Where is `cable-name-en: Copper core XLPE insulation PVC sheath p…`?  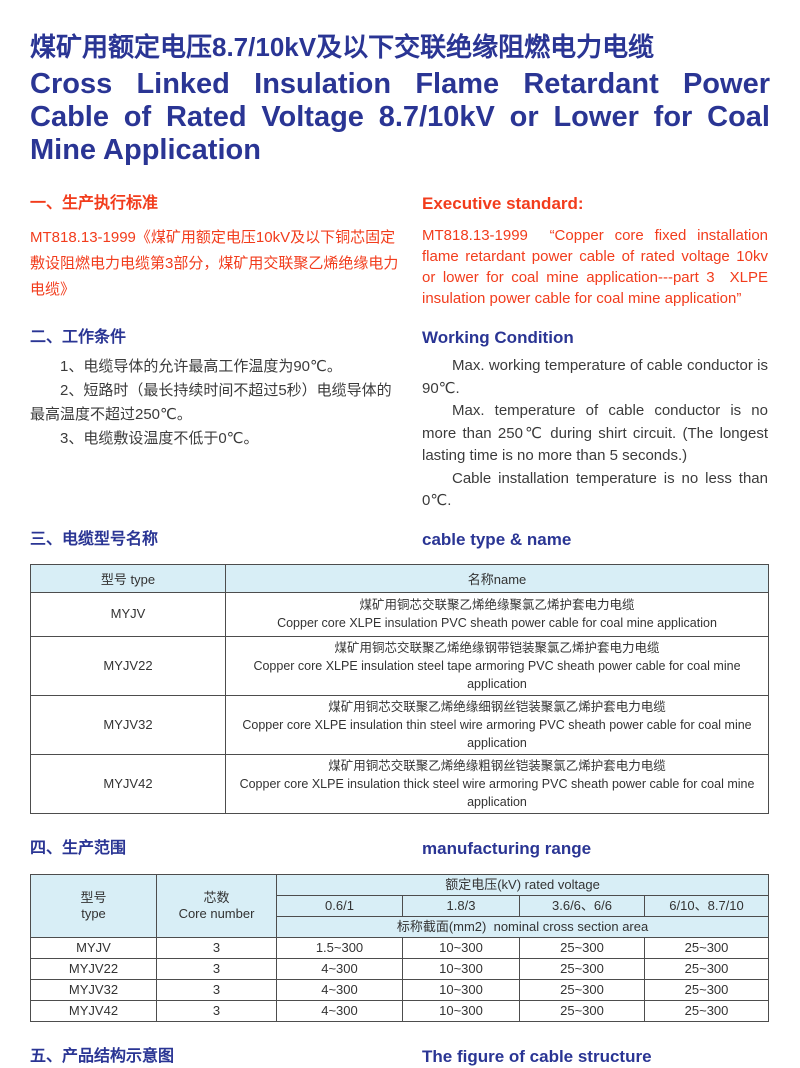 cable-name-en: Copper core XLPE insulation PVC sheath p… is located at coordinates (497, 623).